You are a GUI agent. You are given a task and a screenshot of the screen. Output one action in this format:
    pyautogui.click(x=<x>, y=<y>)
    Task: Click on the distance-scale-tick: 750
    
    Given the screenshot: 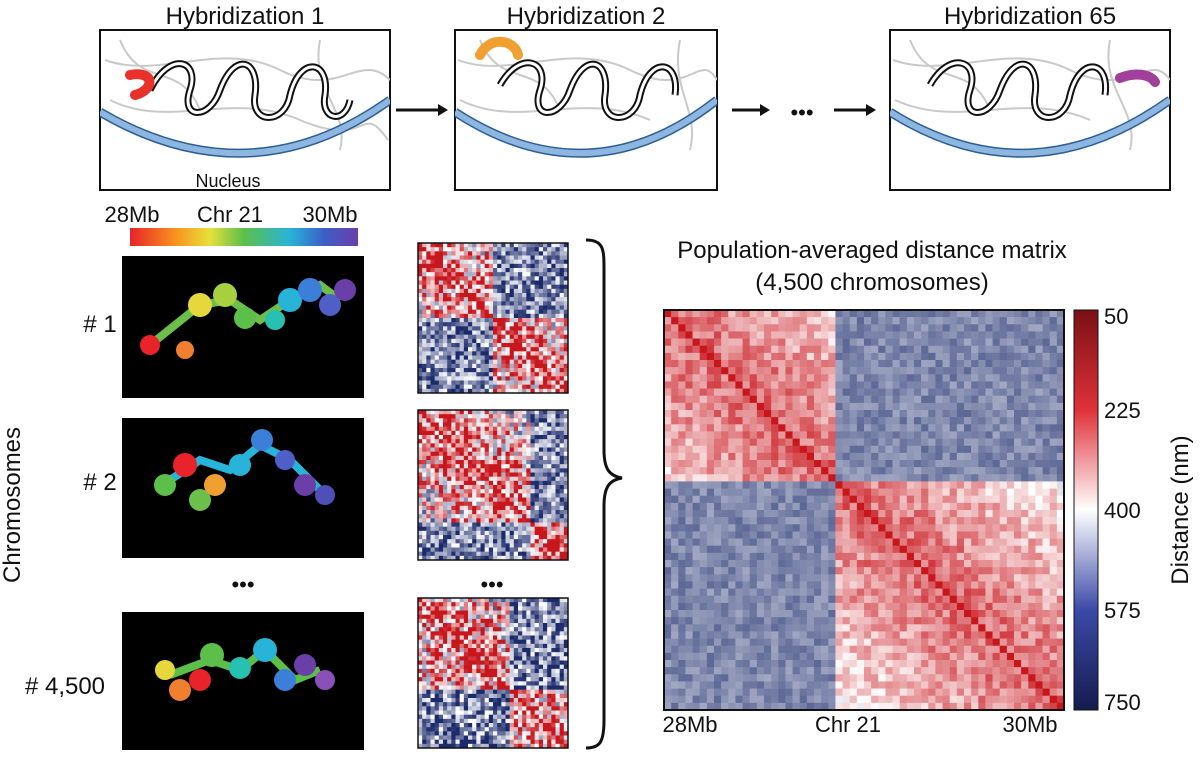 What is the action you would take?
    pyautogui.click(x=1122, y=702)
    